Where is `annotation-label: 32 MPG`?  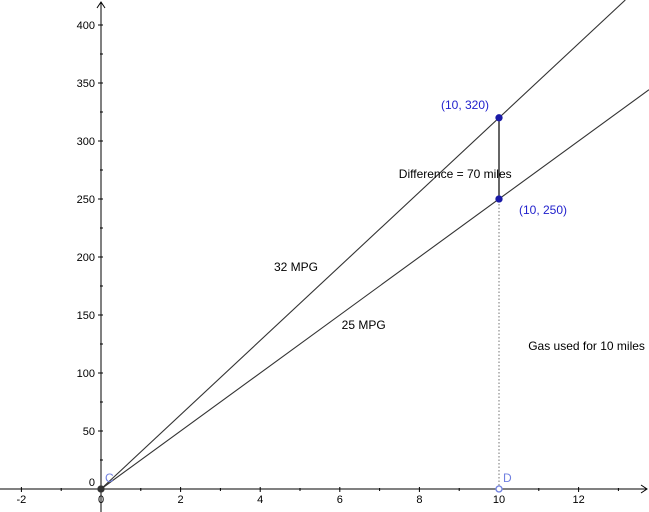
annotation-label: 32 MPG is located at coordinates (296, 267).